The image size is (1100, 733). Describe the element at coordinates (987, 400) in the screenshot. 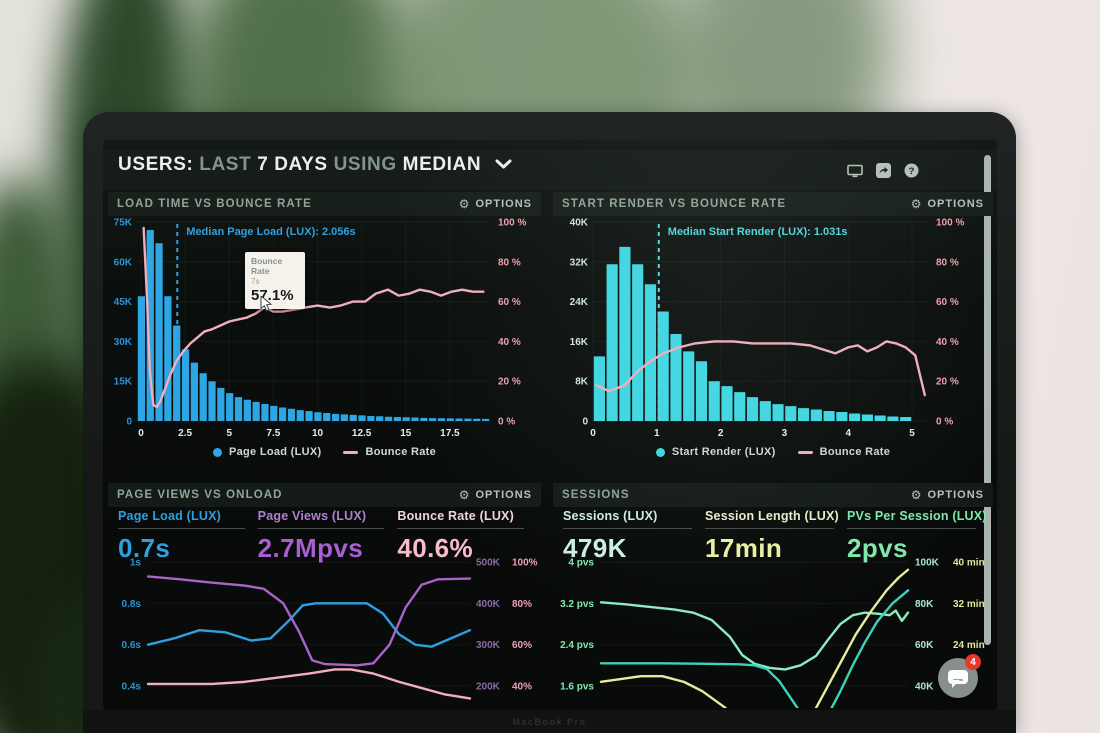

I see `scrollbar` at that location.